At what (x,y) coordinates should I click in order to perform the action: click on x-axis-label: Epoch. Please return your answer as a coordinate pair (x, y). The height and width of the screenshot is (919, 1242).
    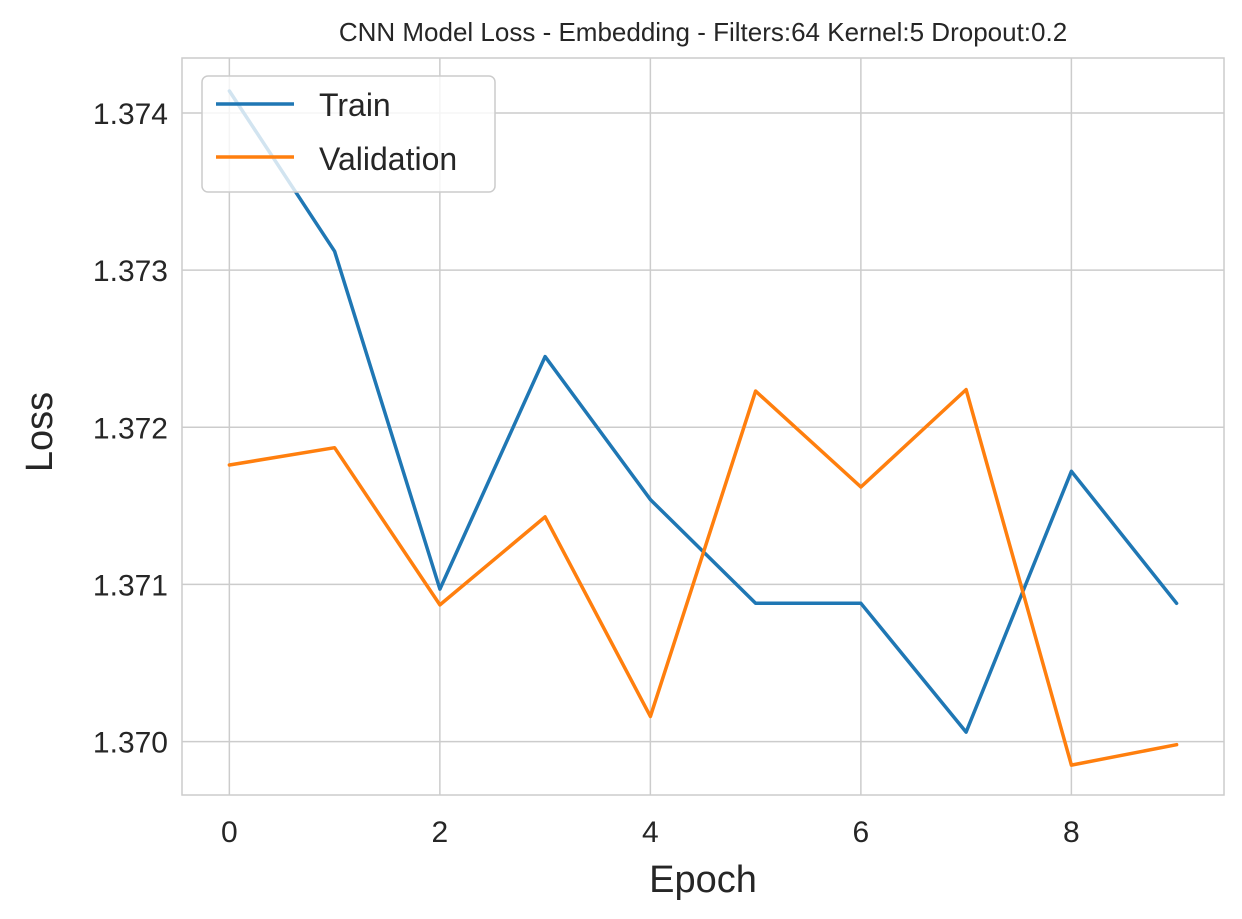
    Looking at the image, I should click on (703, 880).